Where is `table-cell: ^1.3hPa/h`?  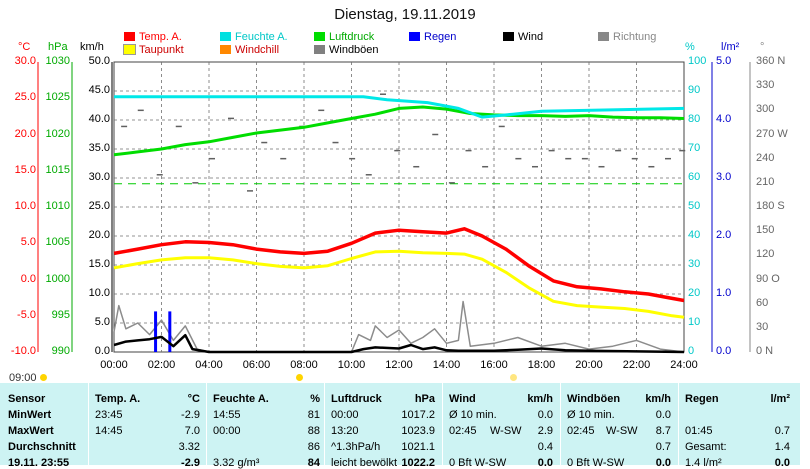 table-cell: ^1.3hPa/h is located at coordinates (356, 447).